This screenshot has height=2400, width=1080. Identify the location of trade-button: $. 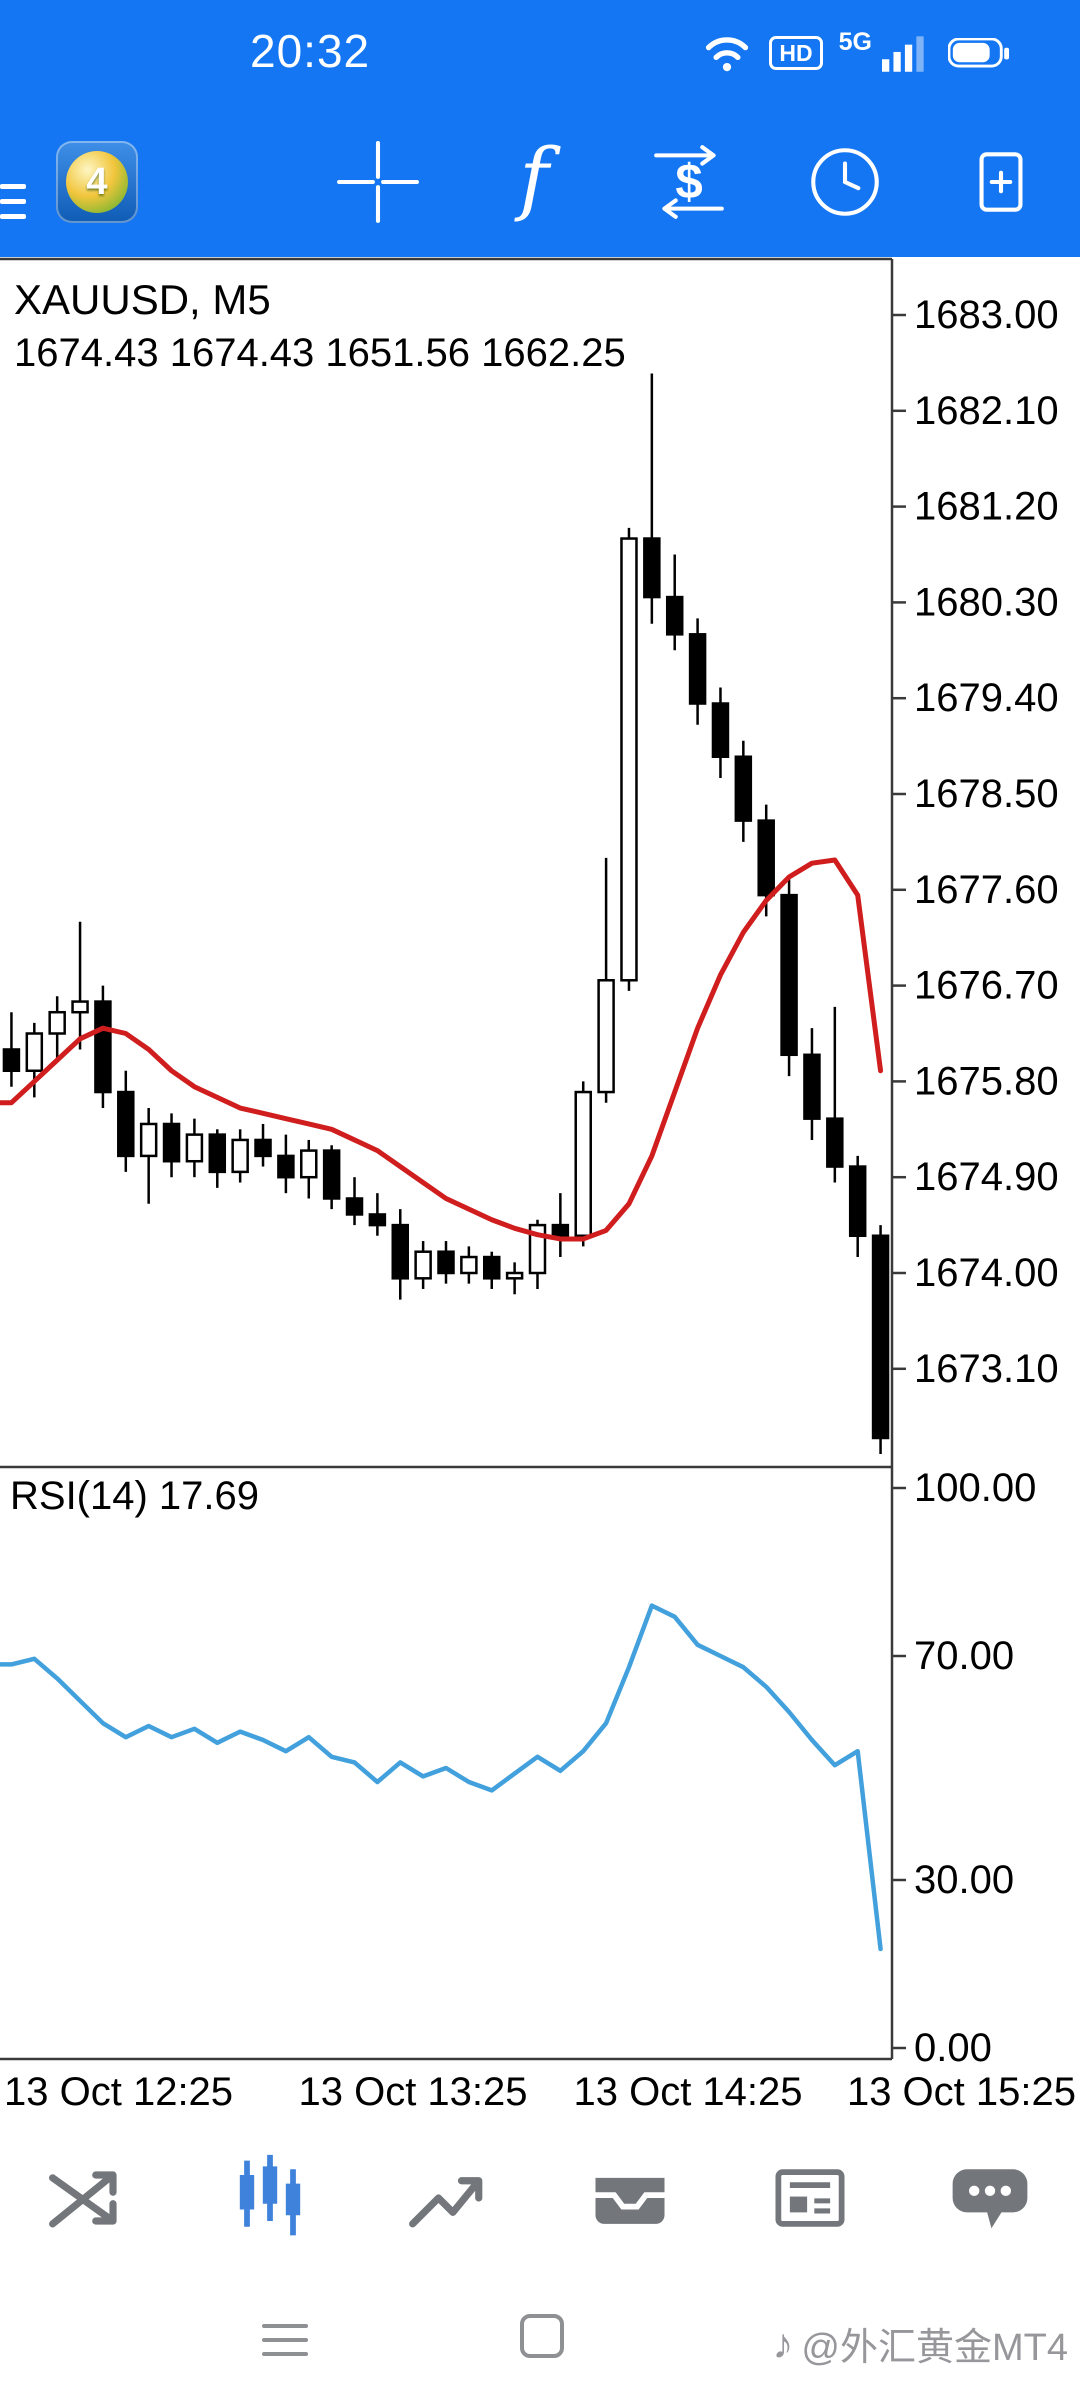
(689, 182).